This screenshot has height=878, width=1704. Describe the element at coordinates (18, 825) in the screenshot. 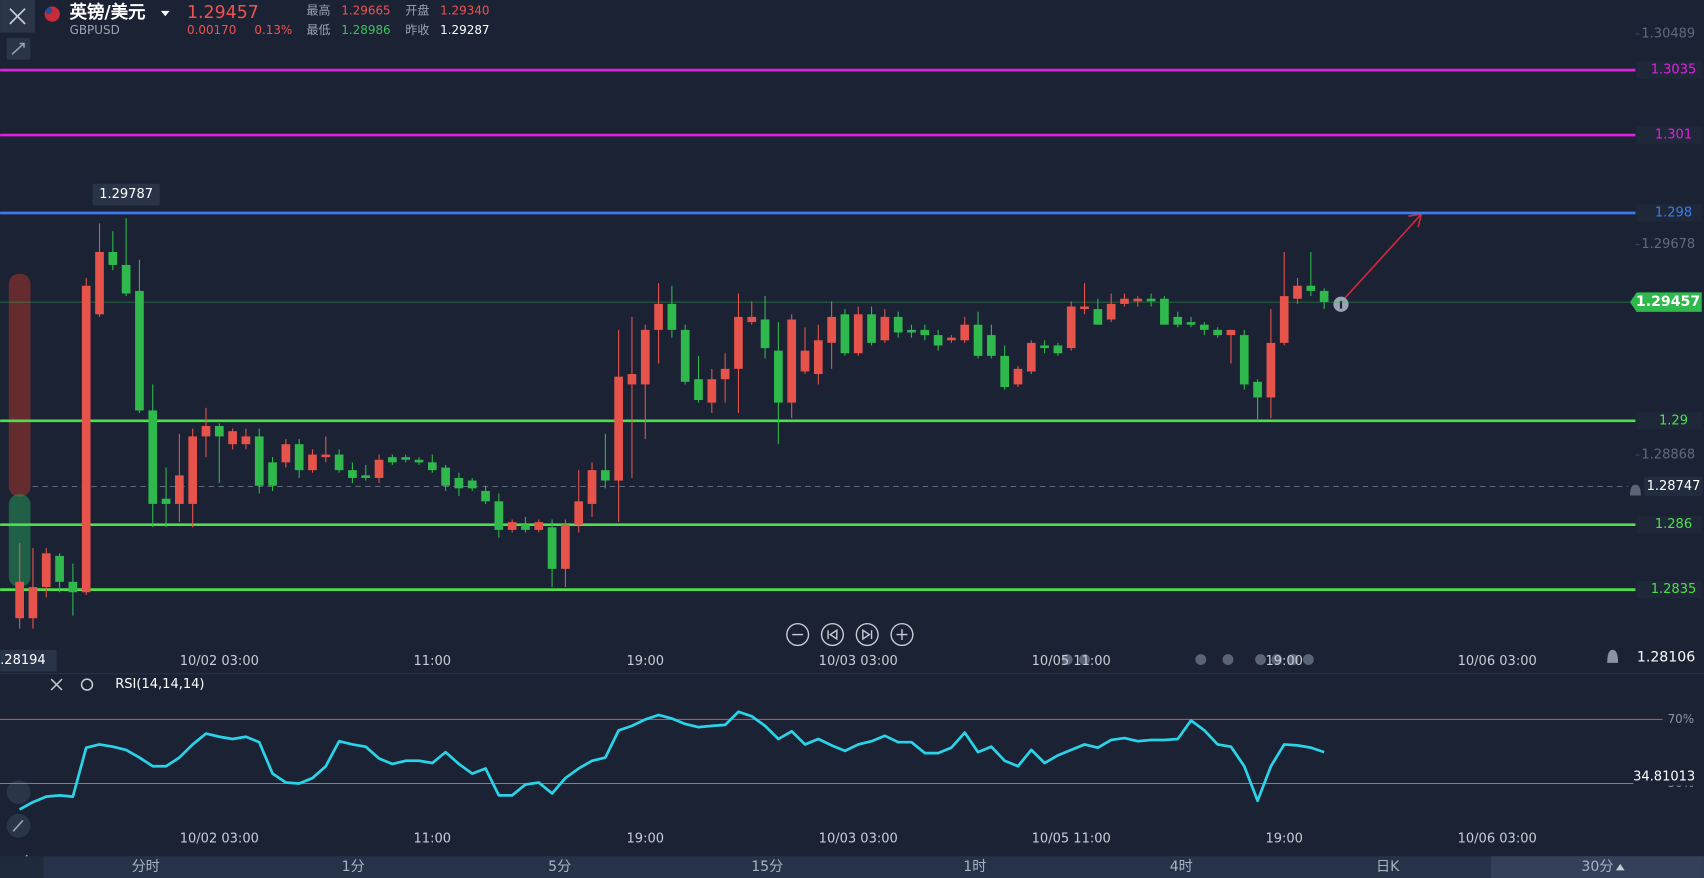

I see `pencil-icon` at that location.